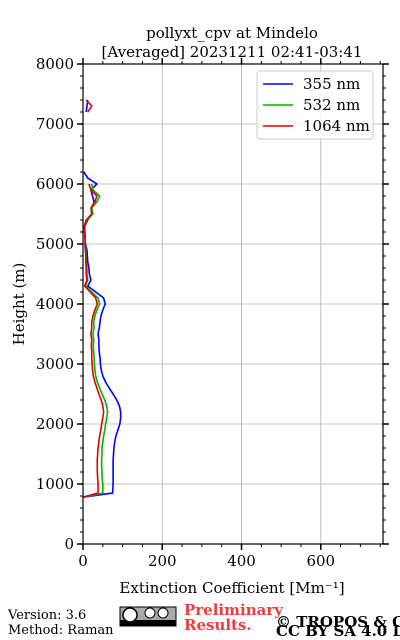 This screenshot has height=640, width=400. What do you see at coordinates (331, 105) in the screenshot?
I see `legend-label: 532 nm` at bounding box center [331, 105].